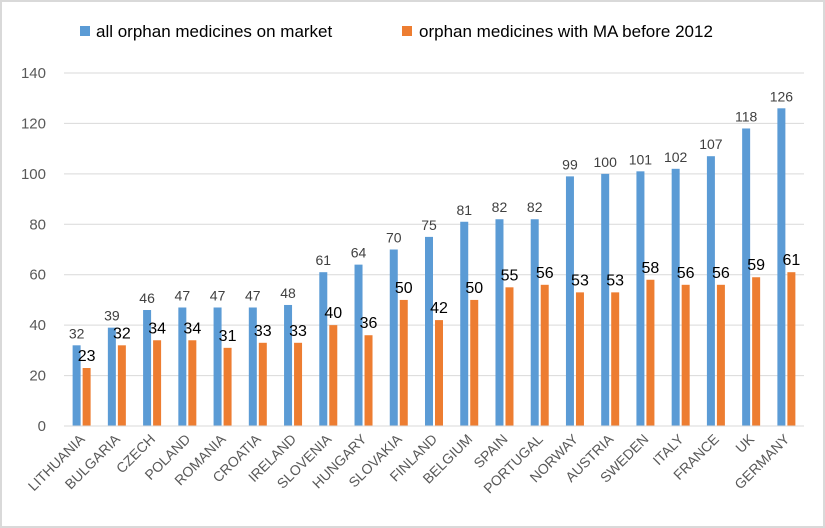 This screenshot has height=528, width=825. Describe the element at coordinates (782, 96) in the screenshot. I see `data-label: 126` at that location.